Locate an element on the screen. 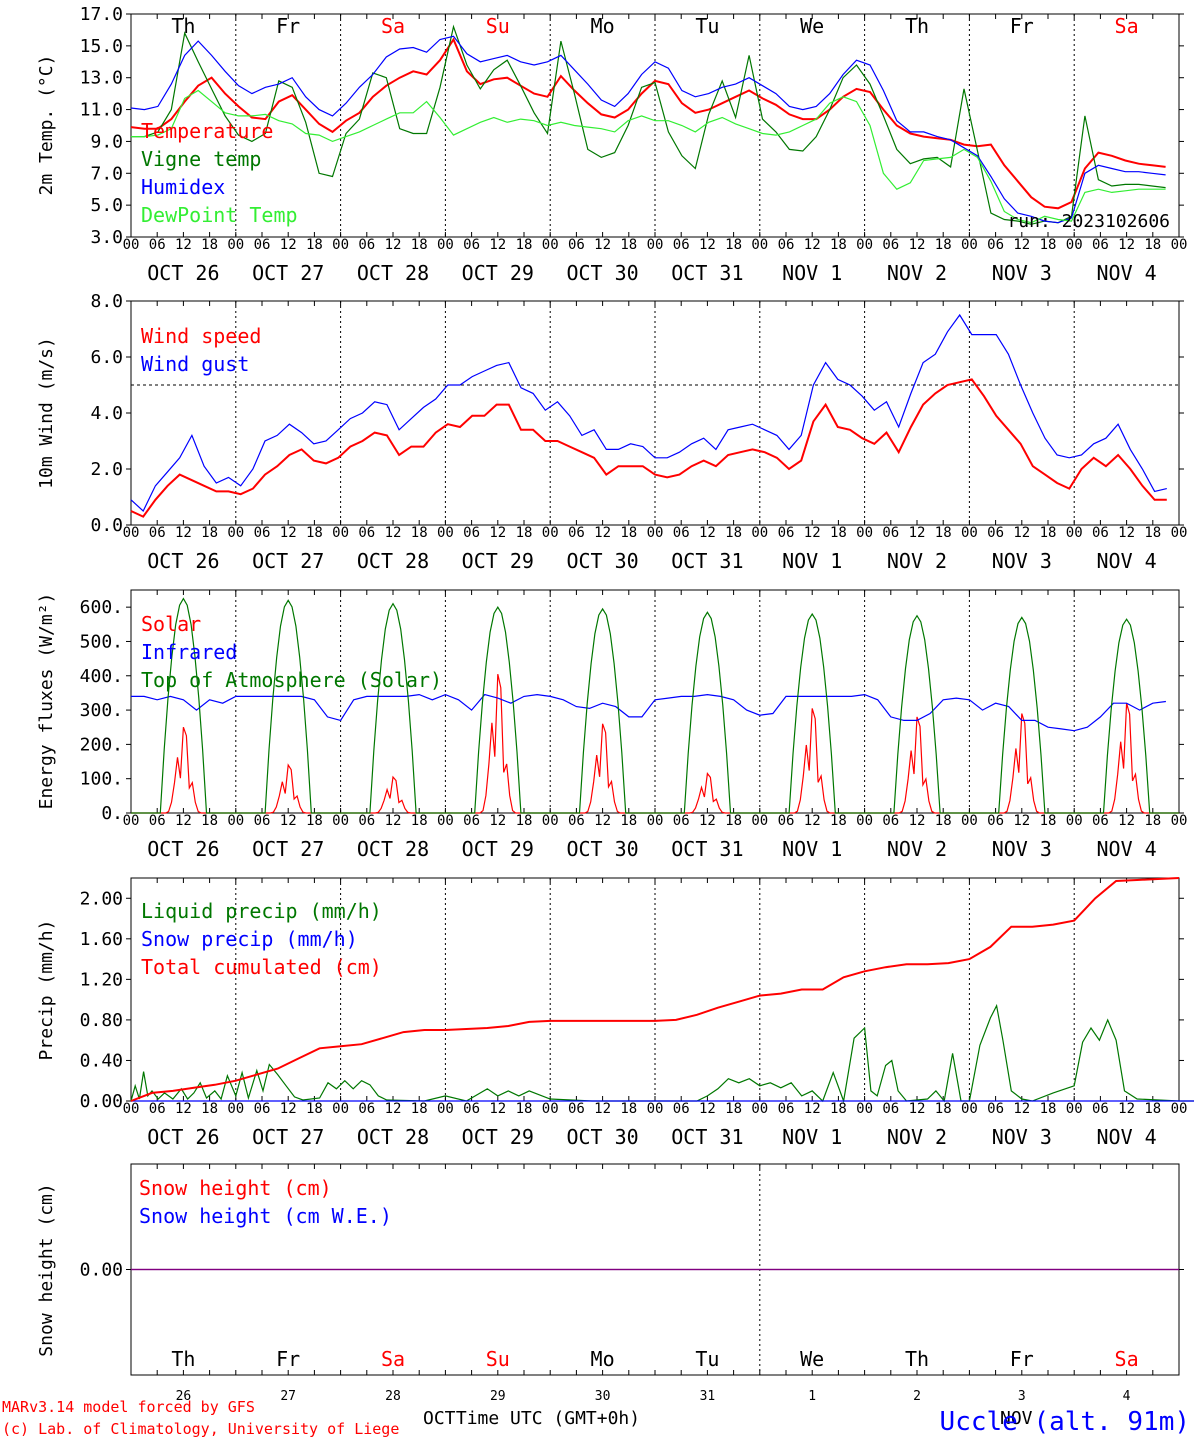 This screenshot has width=1194, height=1445. y-tick-label: 13.0 is located at coordinates (101, 78).